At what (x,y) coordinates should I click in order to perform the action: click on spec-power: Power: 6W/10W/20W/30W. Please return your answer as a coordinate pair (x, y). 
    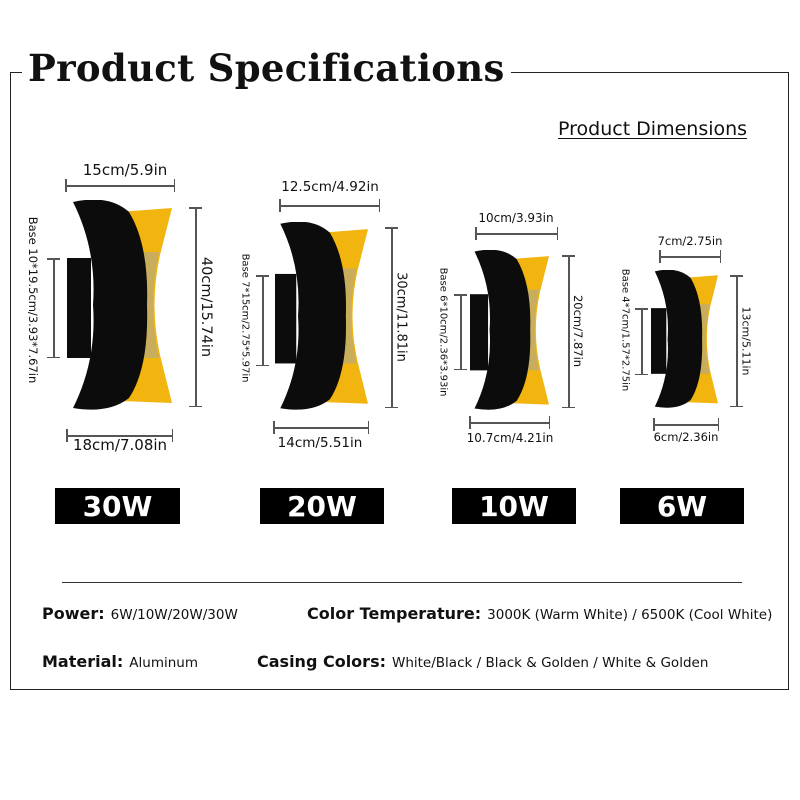
    Looking at the image, I should click on (140, 613).